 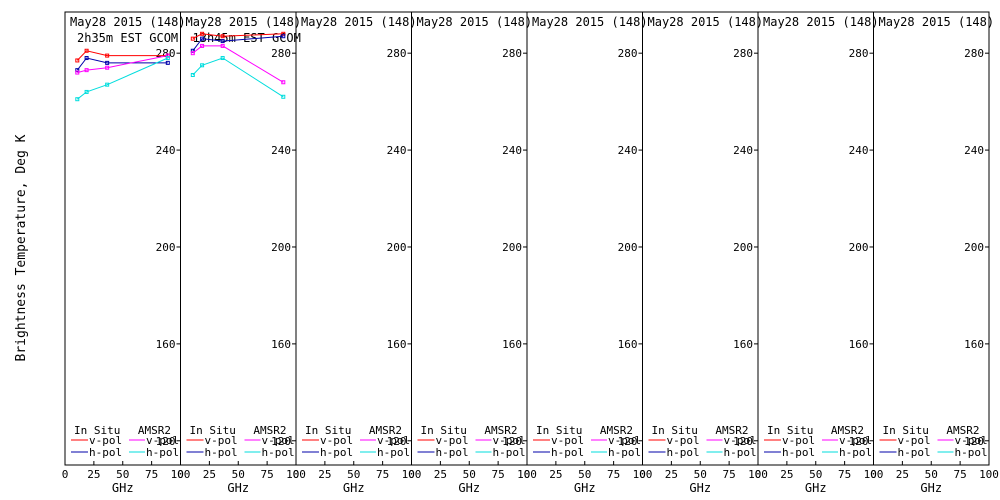 I want to click on panel-subtitle: 2h35m EST GCOM, so click(x=127, y=38).